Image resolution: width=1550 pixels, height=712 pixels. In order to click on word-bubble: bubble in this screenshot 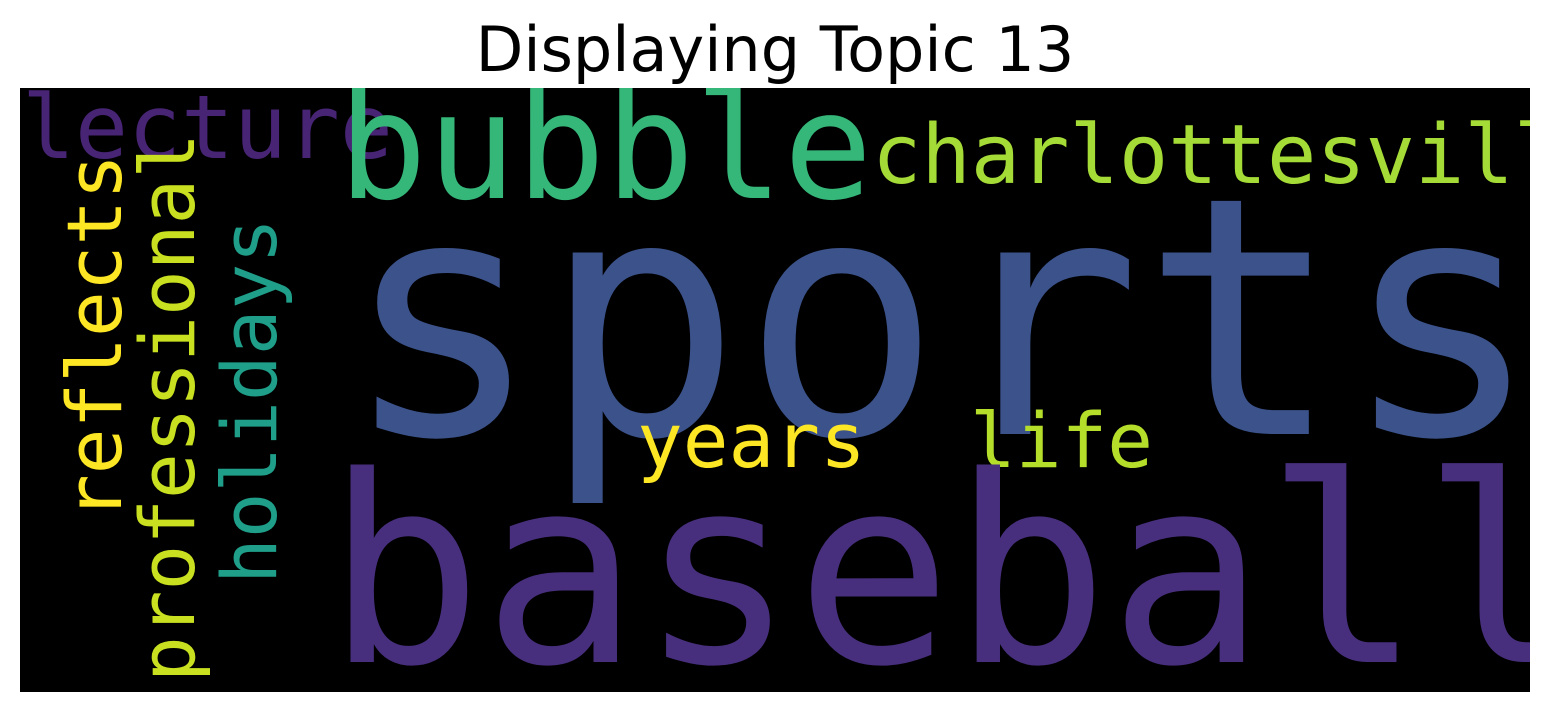, I will do `click(605, 160)`.